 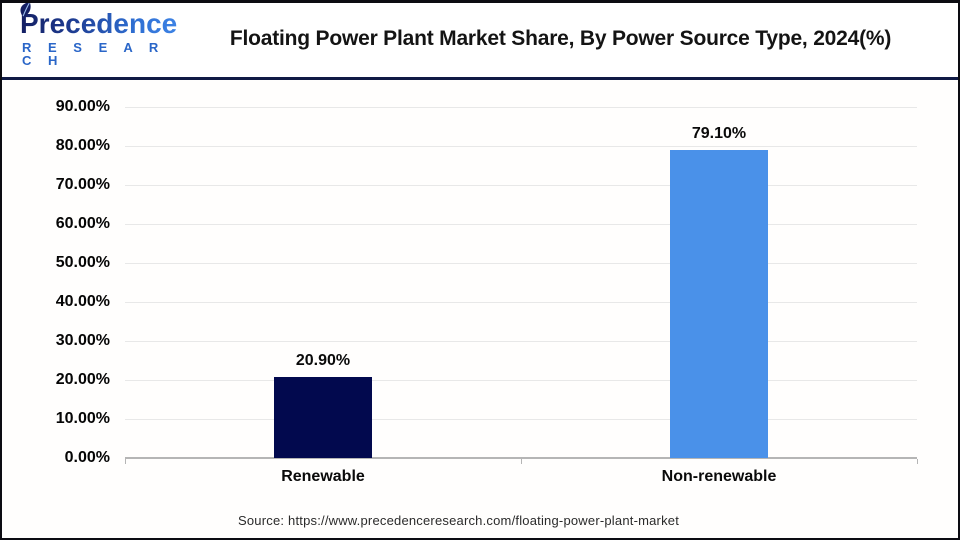 I want to click on y-axis-tick-label: 0.00%, so click(x=87, y=457).